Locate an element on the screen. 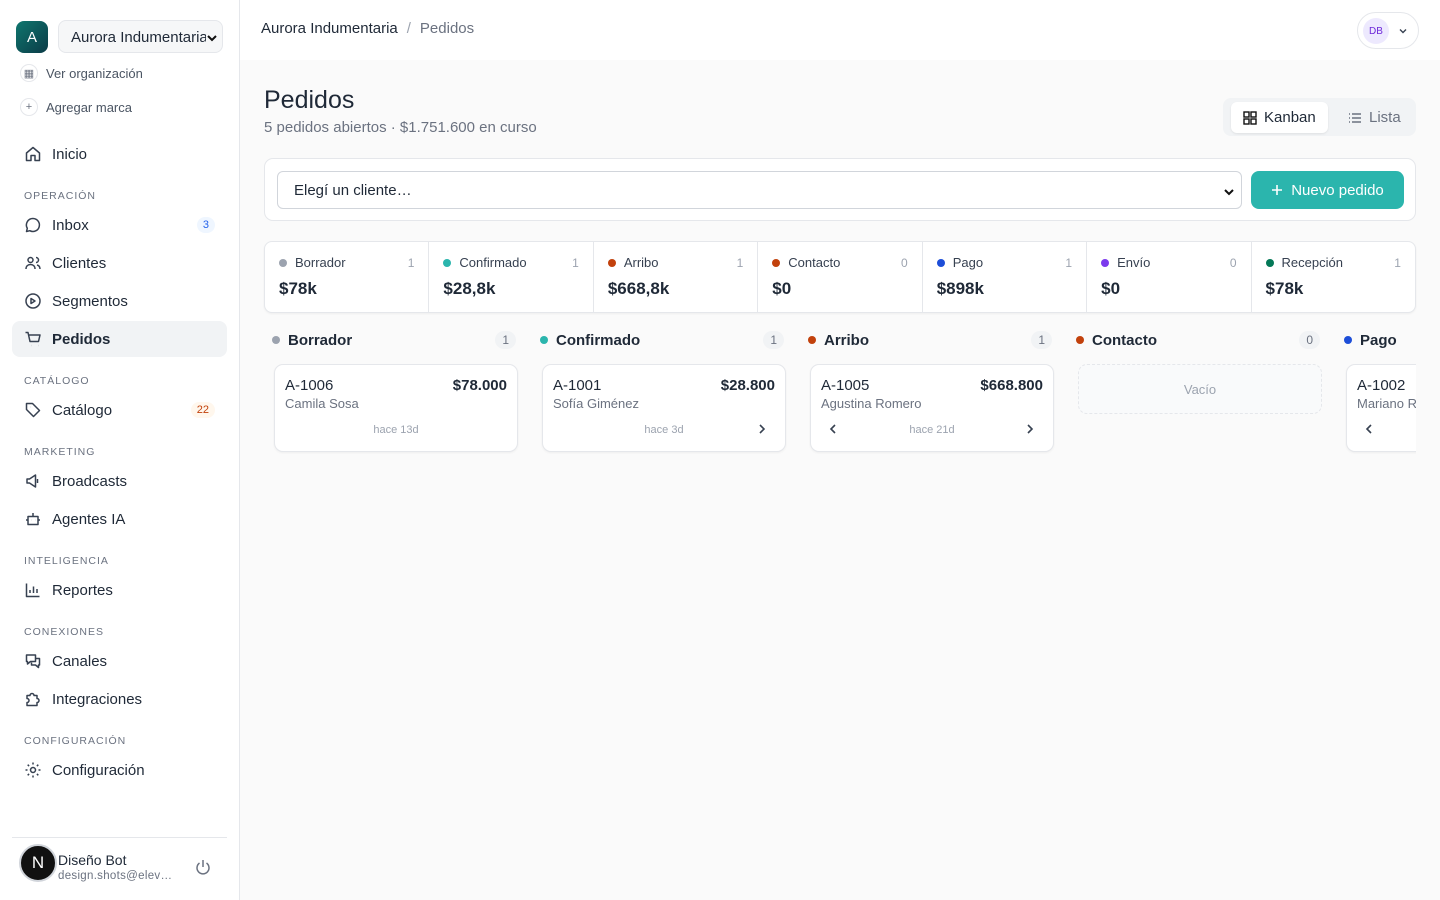 This screenshot has width=1440, height=900. nav-section-title: CONEXIONES is located at coordinates (64, 632).